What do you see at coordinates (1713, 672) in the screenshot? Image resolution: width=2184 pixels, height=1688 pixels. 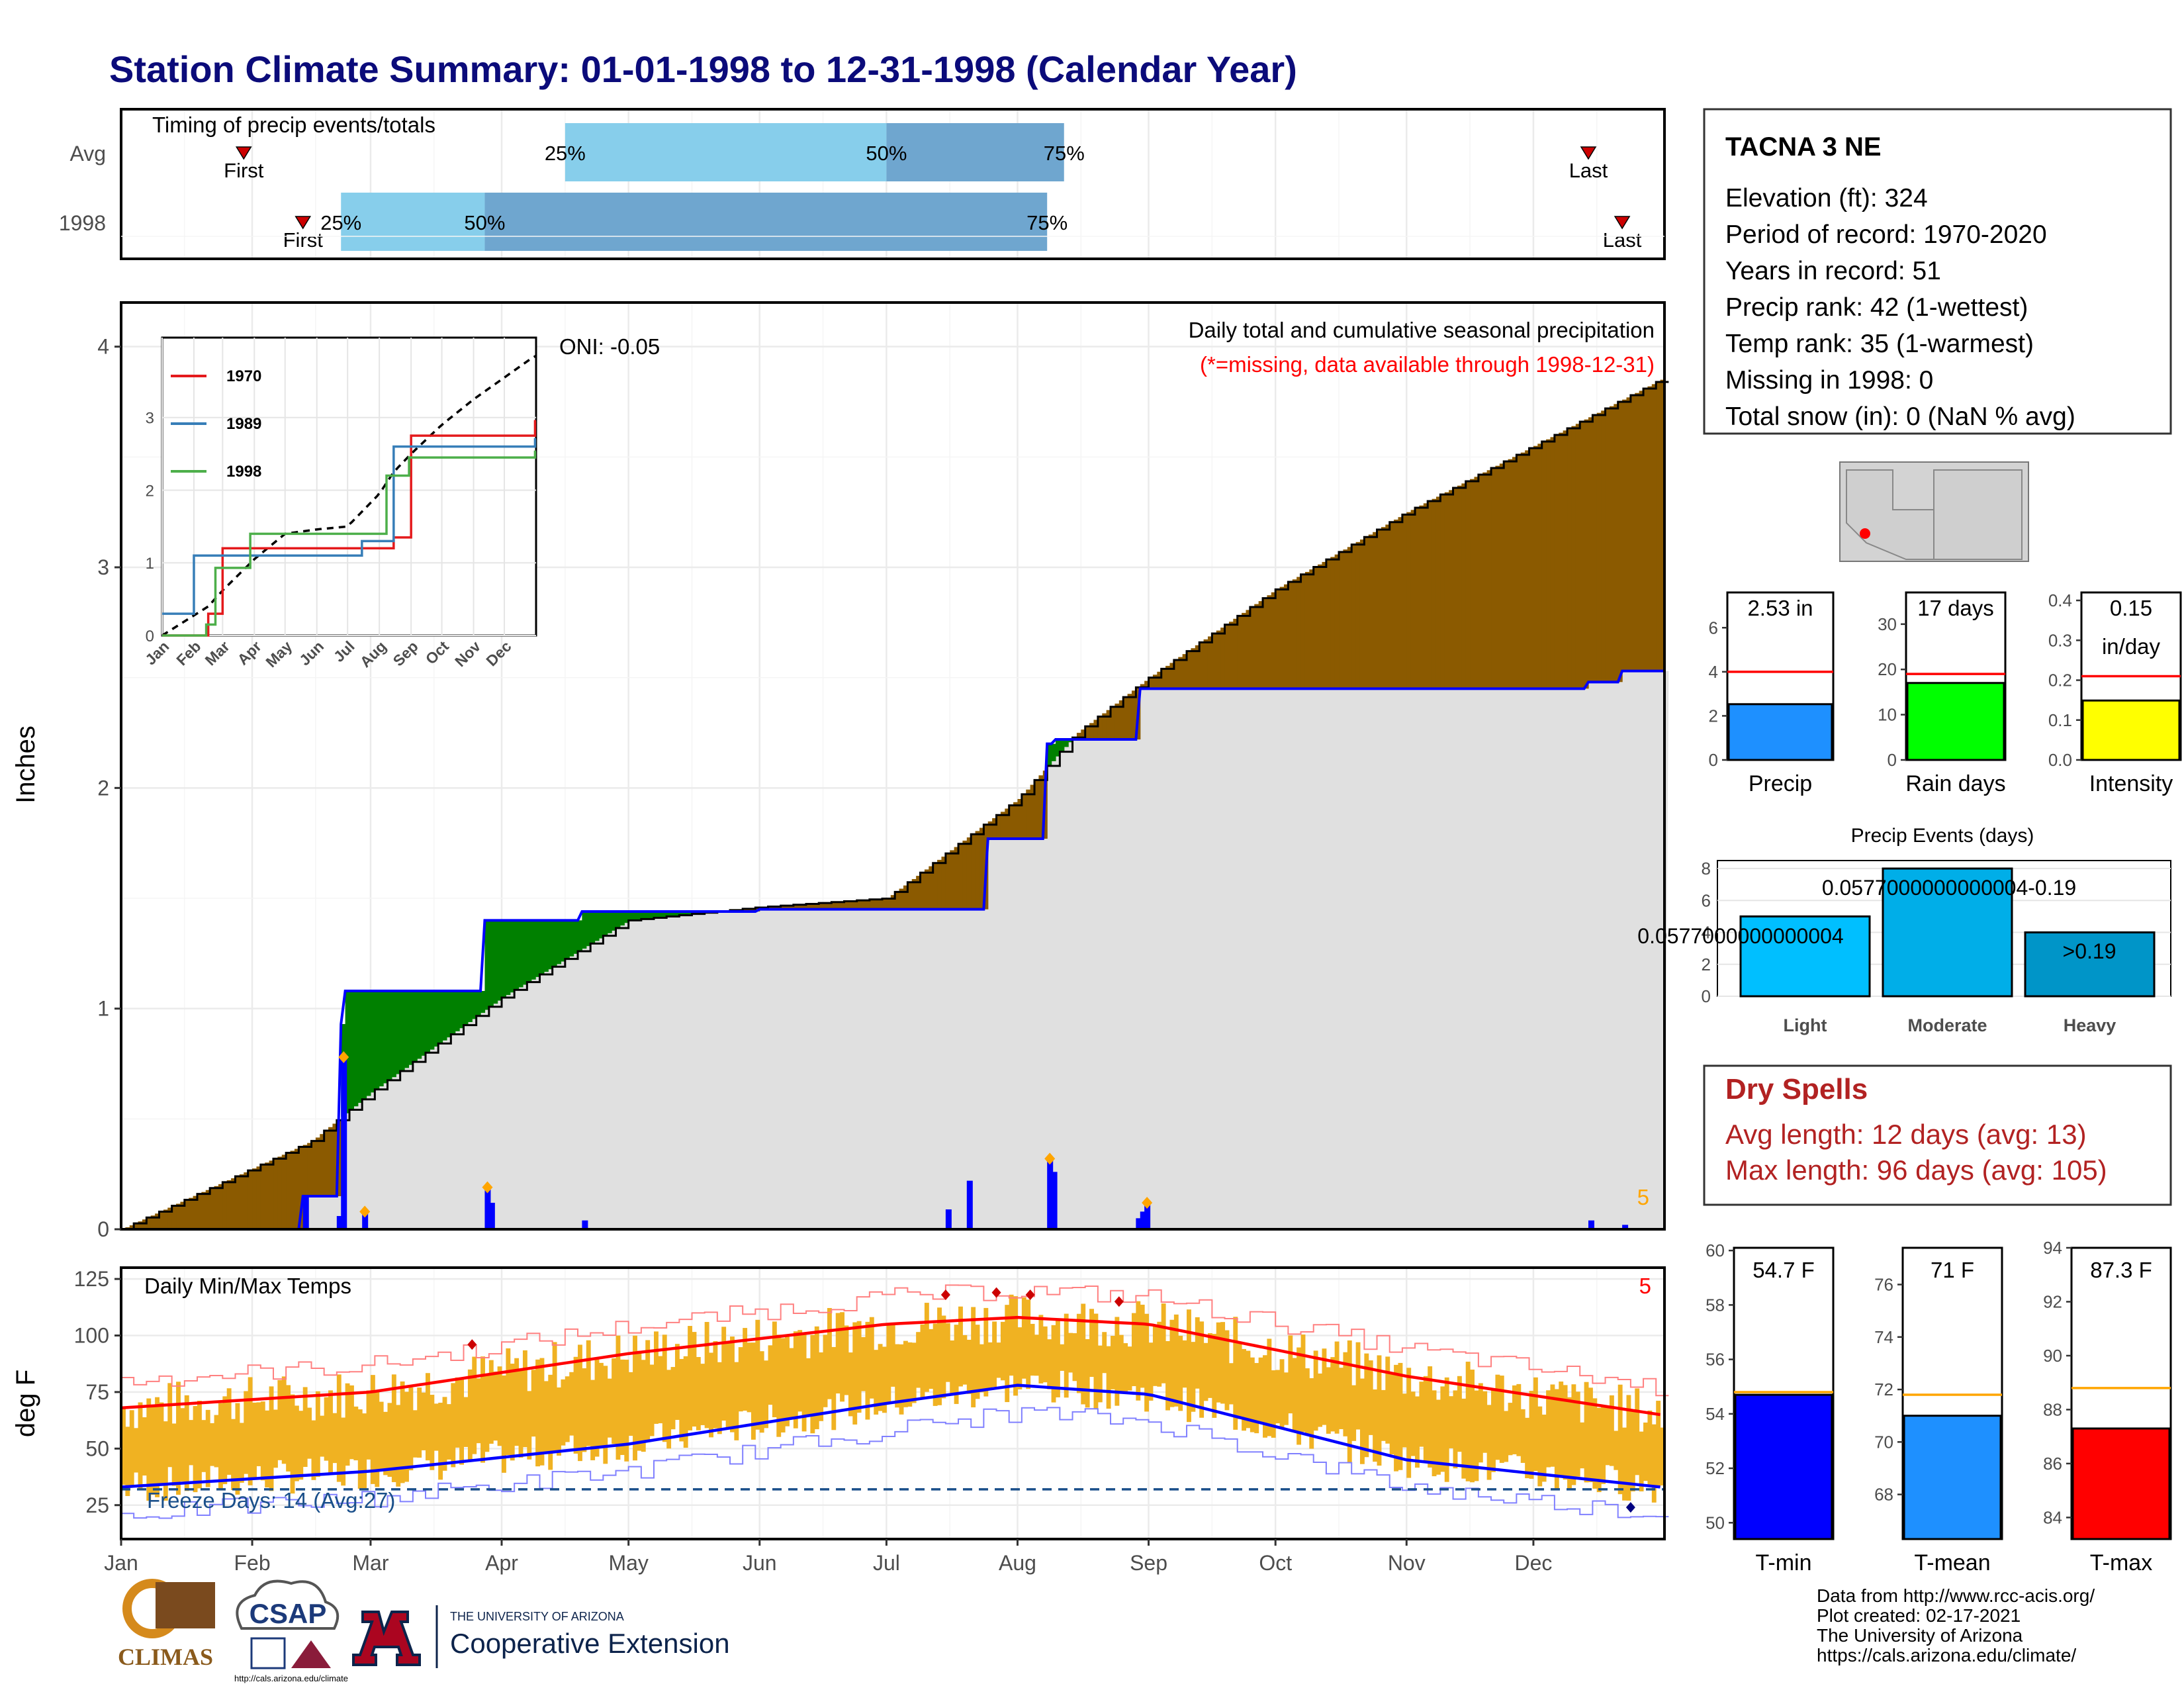 I see `mini-bar-tick-label: 4` at bounding box center [1713, 672].